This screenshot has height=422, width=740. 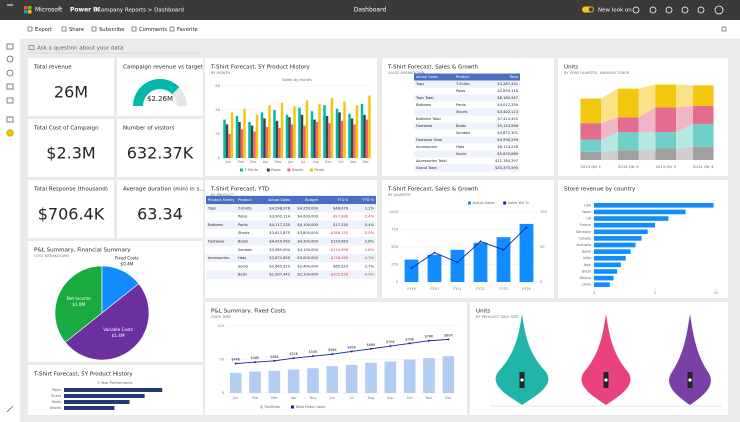 I want to click on x-tick-label: 2014 Qtr 2, so click(x=628, y=166).